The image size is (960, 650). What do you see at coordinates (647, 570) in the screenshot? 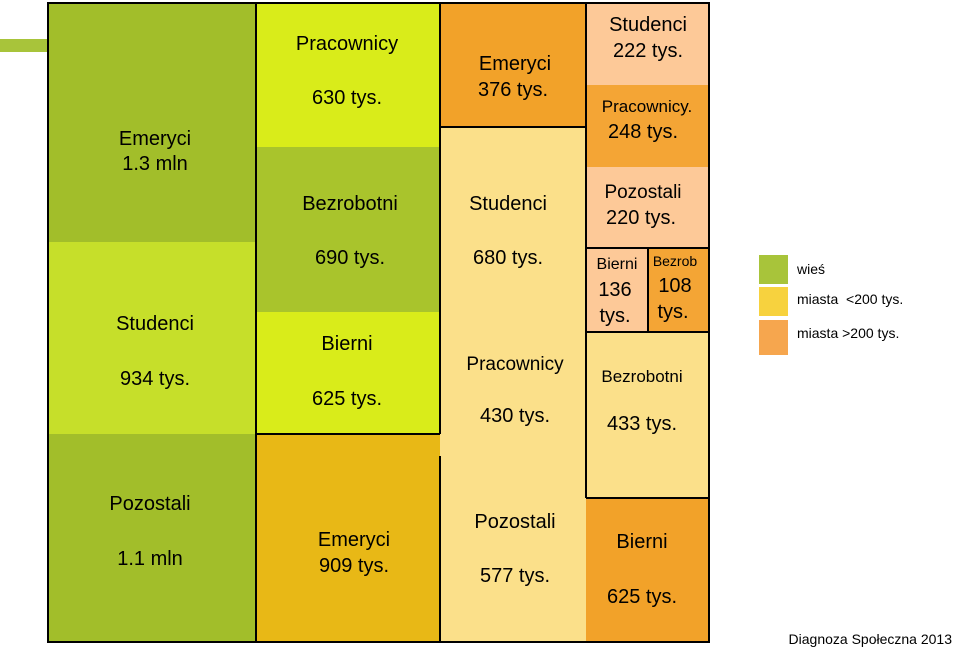
I see `cell-bierni-lower` at bounding box center [647, 570].